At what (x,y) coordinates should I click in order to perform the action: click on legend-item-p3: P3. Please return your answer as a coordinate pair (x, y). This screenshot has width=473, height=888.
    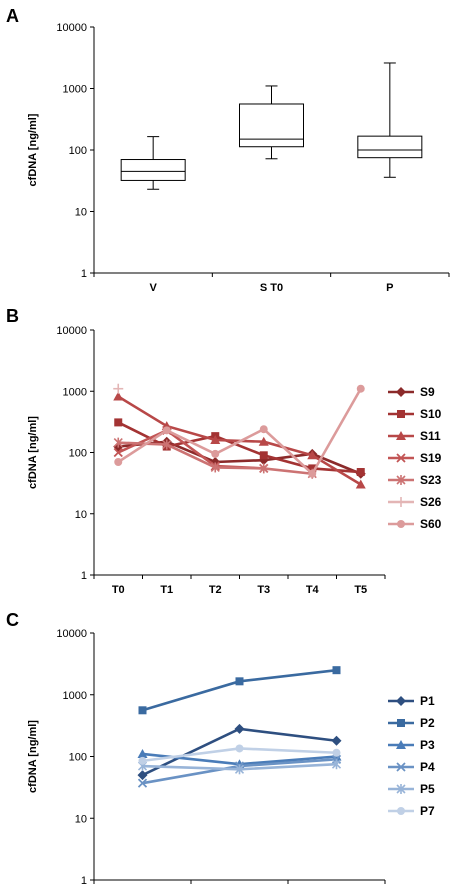
    Looking at the image, I should click on (411, 745).